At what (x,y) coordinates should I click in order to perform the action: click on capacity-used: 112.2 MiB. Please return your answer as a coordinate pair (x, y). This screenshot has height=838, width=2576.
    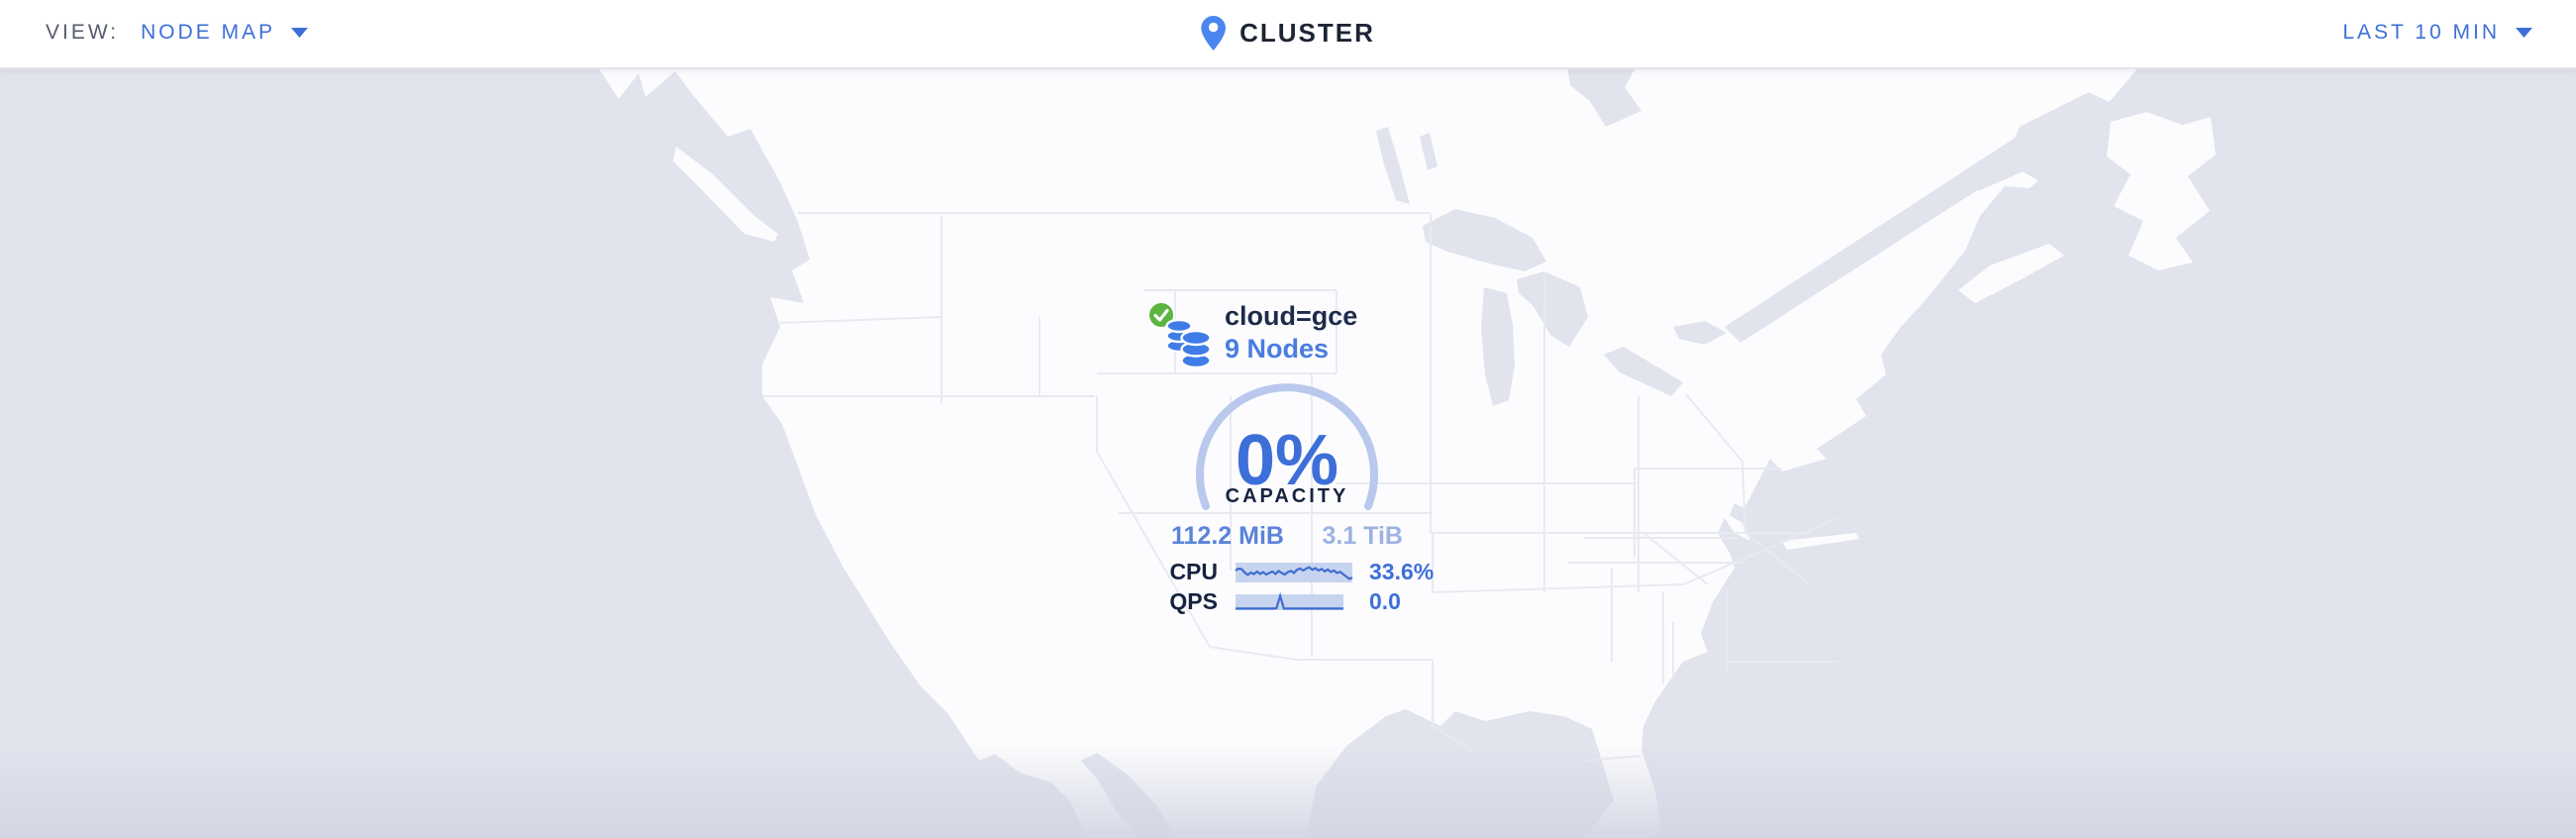
    Looking at the image, I should click on (1228, 536).